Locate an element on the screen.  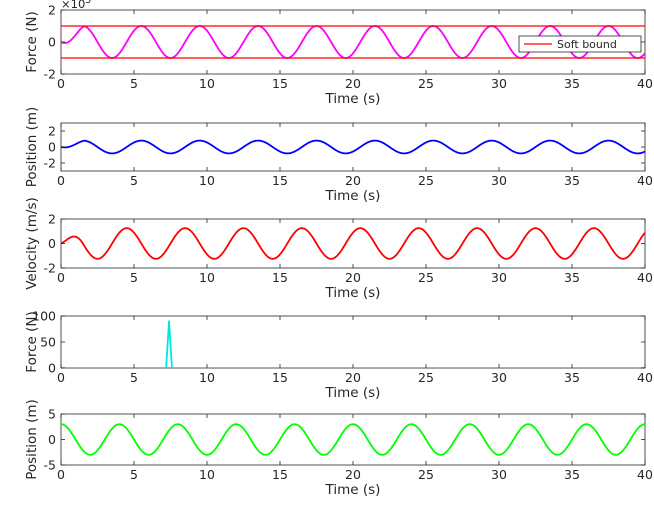
y-tick-label: -5 is located at coordinates (50, 465).